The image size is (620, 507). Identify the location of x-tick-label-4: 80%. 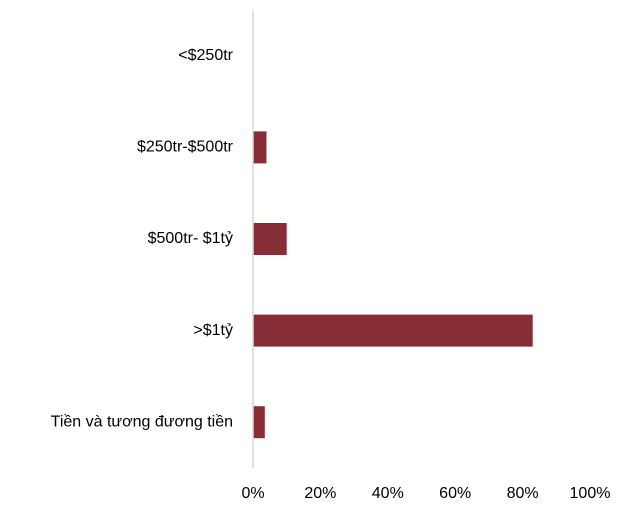
(523, 493).